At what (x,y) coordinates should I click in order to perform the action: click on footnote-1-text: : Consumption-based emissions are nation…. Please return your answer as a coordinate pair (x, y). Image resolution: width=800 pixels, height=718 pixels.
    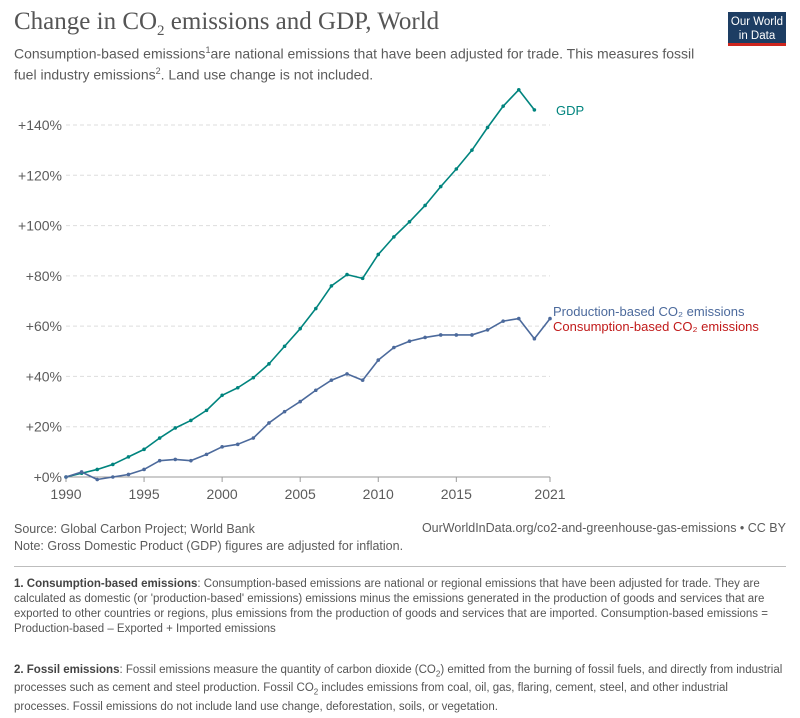
    Looking at the image, I should click on (391, 606).